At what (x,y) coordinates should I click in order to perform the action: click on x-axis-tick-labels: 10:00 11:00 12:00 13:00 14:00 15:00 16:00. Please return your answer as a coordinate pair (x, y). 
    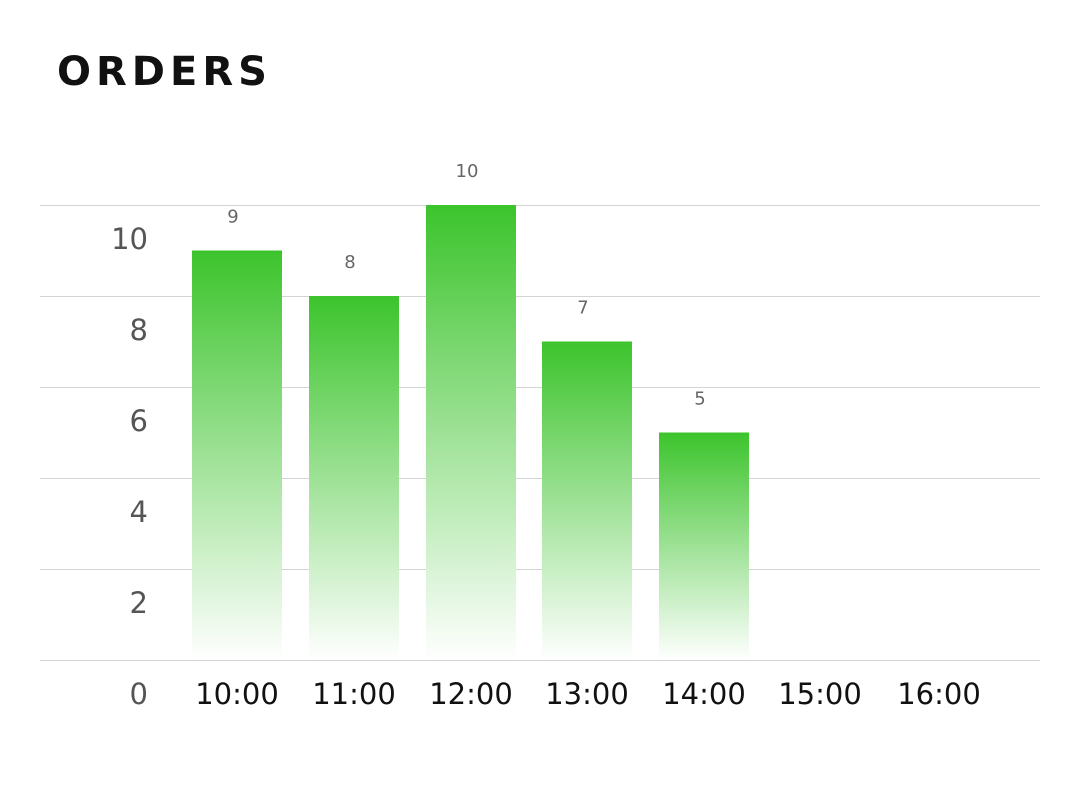
    Looking at the image, I should click on (588, 694).